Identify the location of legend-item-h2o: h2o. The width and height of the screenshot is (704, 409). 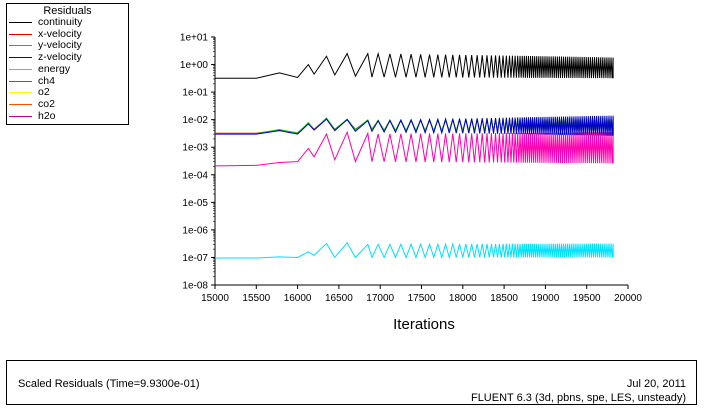
(68, 115).